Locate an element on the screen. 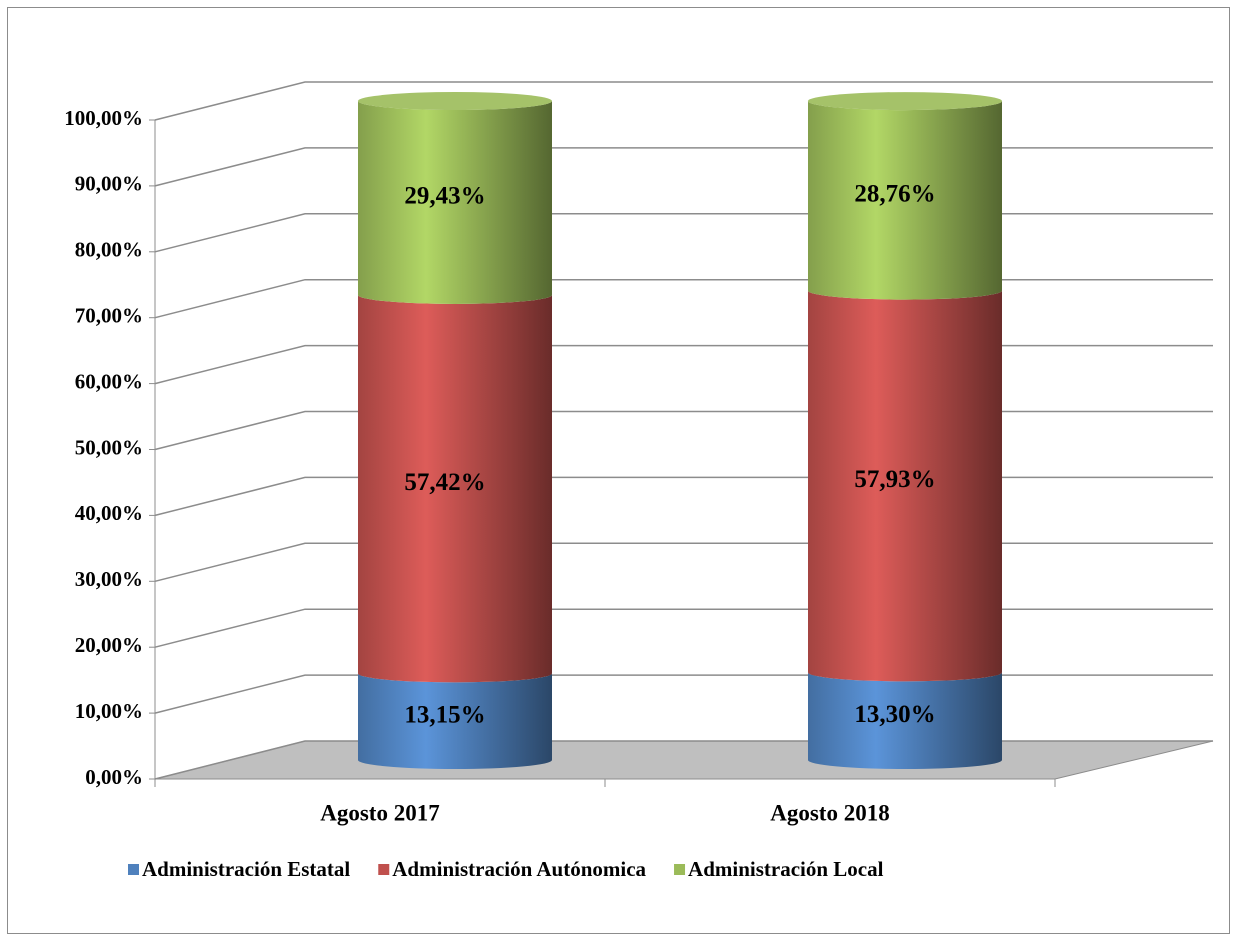 The width and height of the screenshot is (1237, 941). value-label: 28,76% is located at coordinates (894, 194).